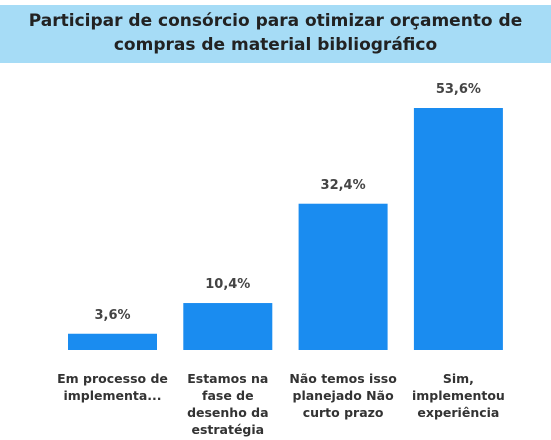  I want to click on title-banner, so click(275, 34).